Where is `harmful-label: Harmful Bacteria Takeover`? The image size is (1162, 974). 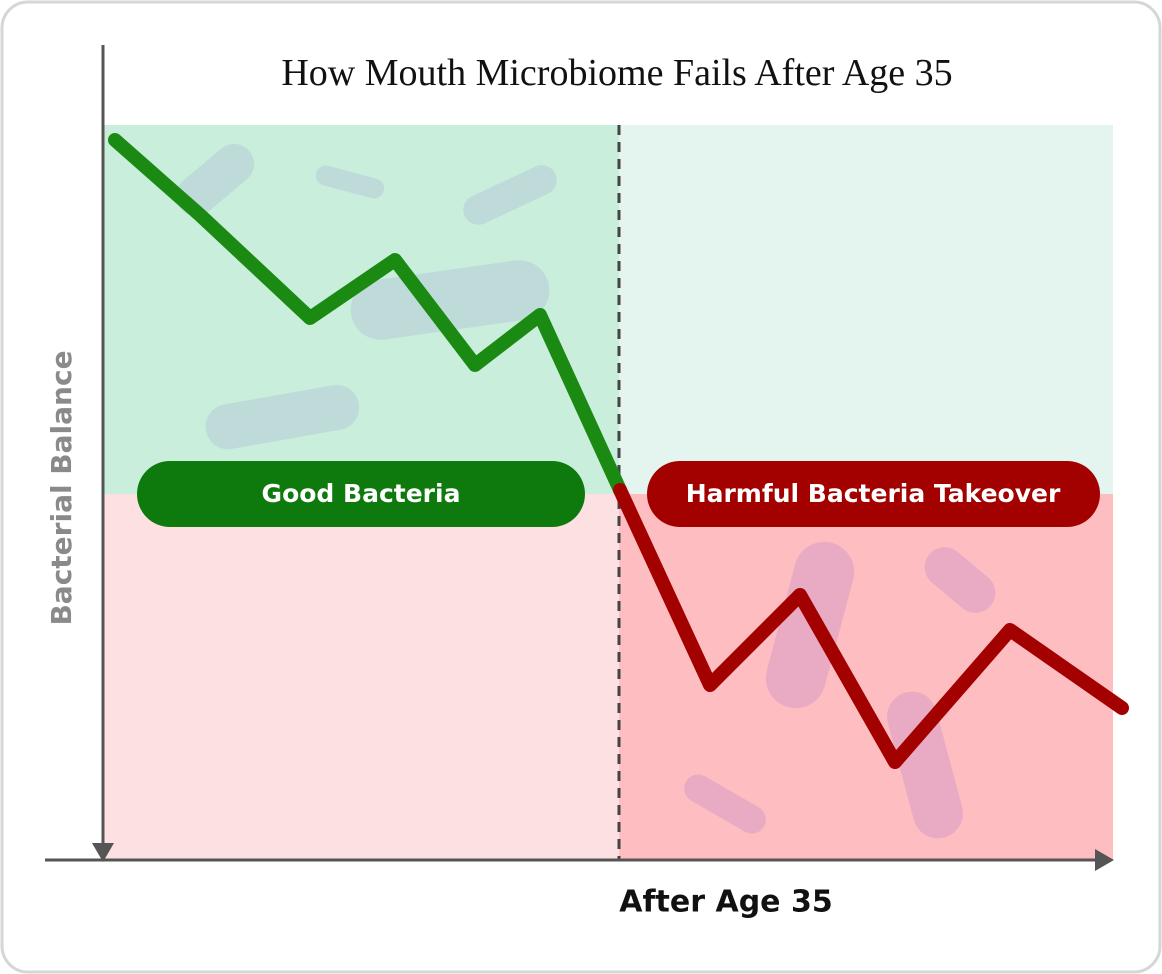 harmful-label: Harmful Bacteria Takeover is located at coordinates (873, 493).